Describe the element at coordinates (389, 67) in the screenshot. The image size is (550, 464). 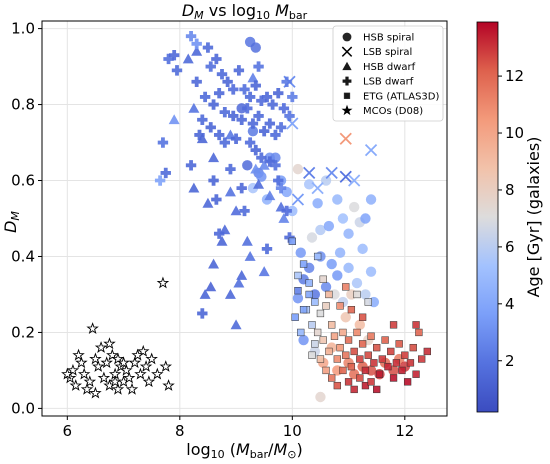
I see `legend-label: HSB dwarf` at that location.